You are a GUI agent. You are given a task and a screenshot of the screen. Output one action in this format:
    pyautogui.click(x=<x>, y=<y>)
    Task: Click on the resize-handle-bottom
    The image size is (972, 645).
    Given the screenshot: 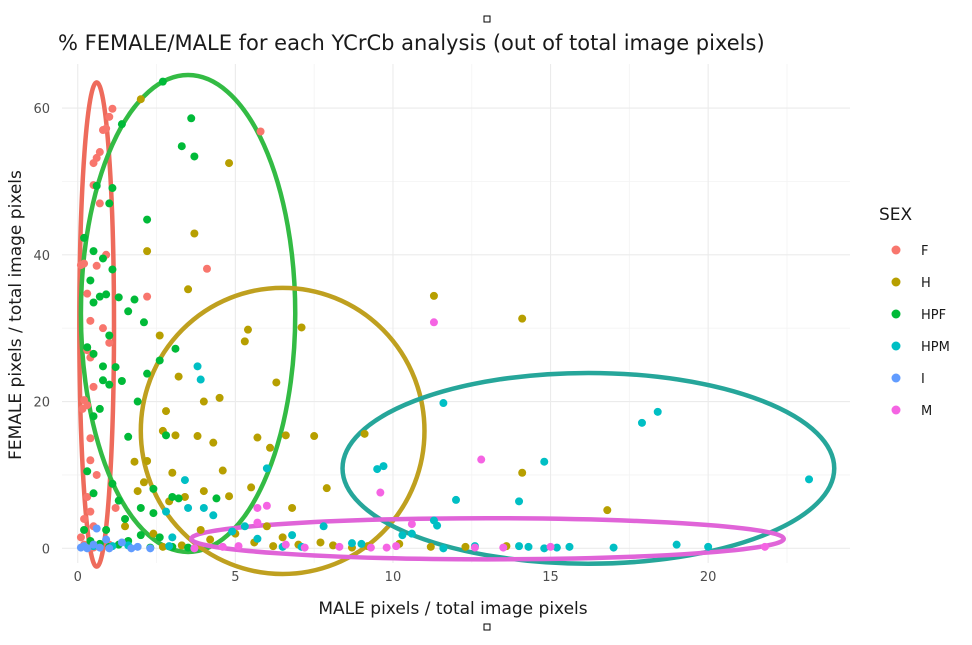 What is the action you would take?
    pyautogui.click(x=487, y=627)
    